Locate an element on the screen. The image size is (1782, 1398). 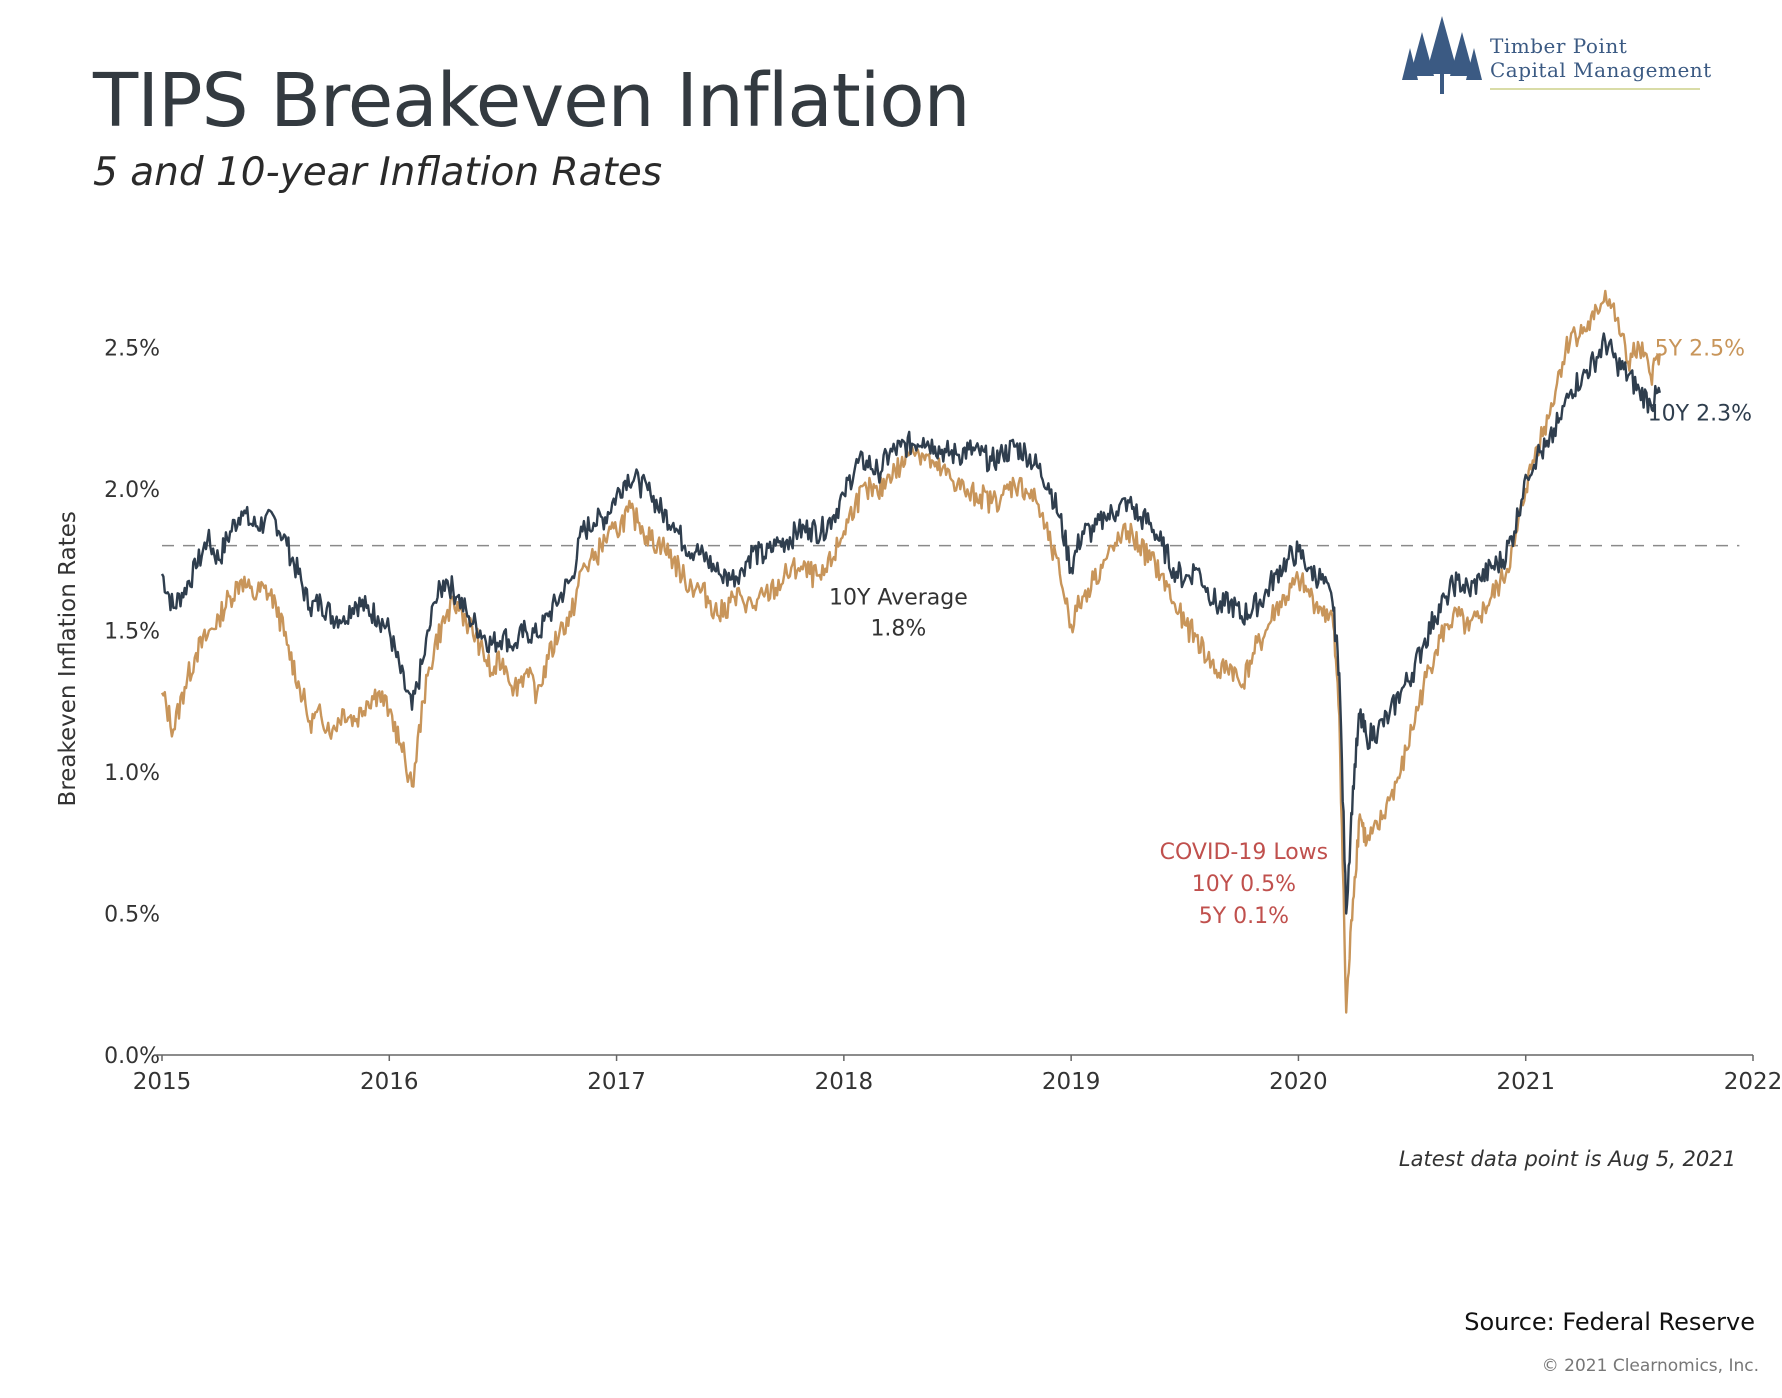
logo-line-2: Capital Management is located at coordinates (1601, 70).